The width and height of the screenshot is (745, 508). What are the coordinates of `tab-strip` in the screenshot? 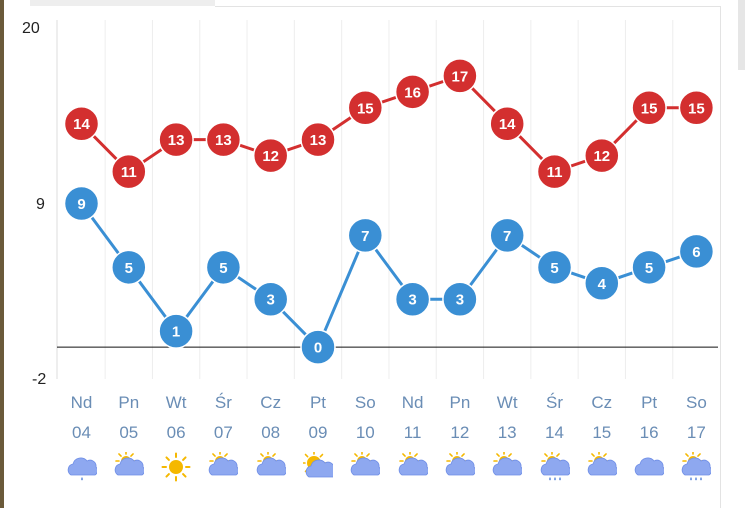 It's located at (122, 3).